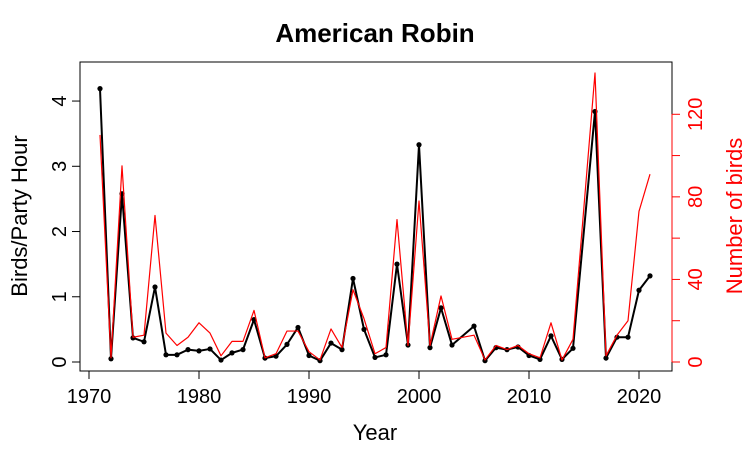 Image resolution: width=750 pixels, height=450 pixels. What do you see at coordinates (19, 215) in the screenshot?
I see `y-axis-left-label: Birds/Party Hour` at bounding box center [19, 215].